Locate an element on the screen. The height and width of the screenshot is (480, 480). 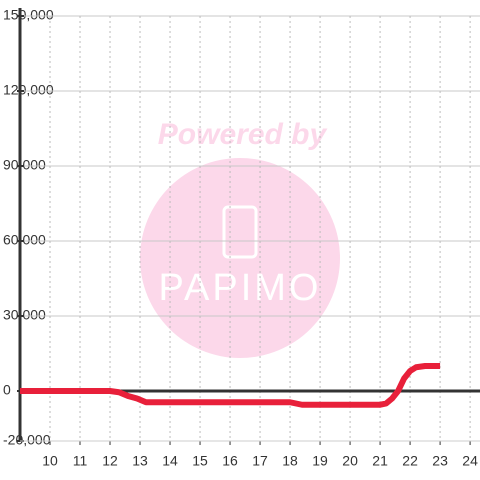
x-tick-label: 23 is located at coordinates (440, 461).